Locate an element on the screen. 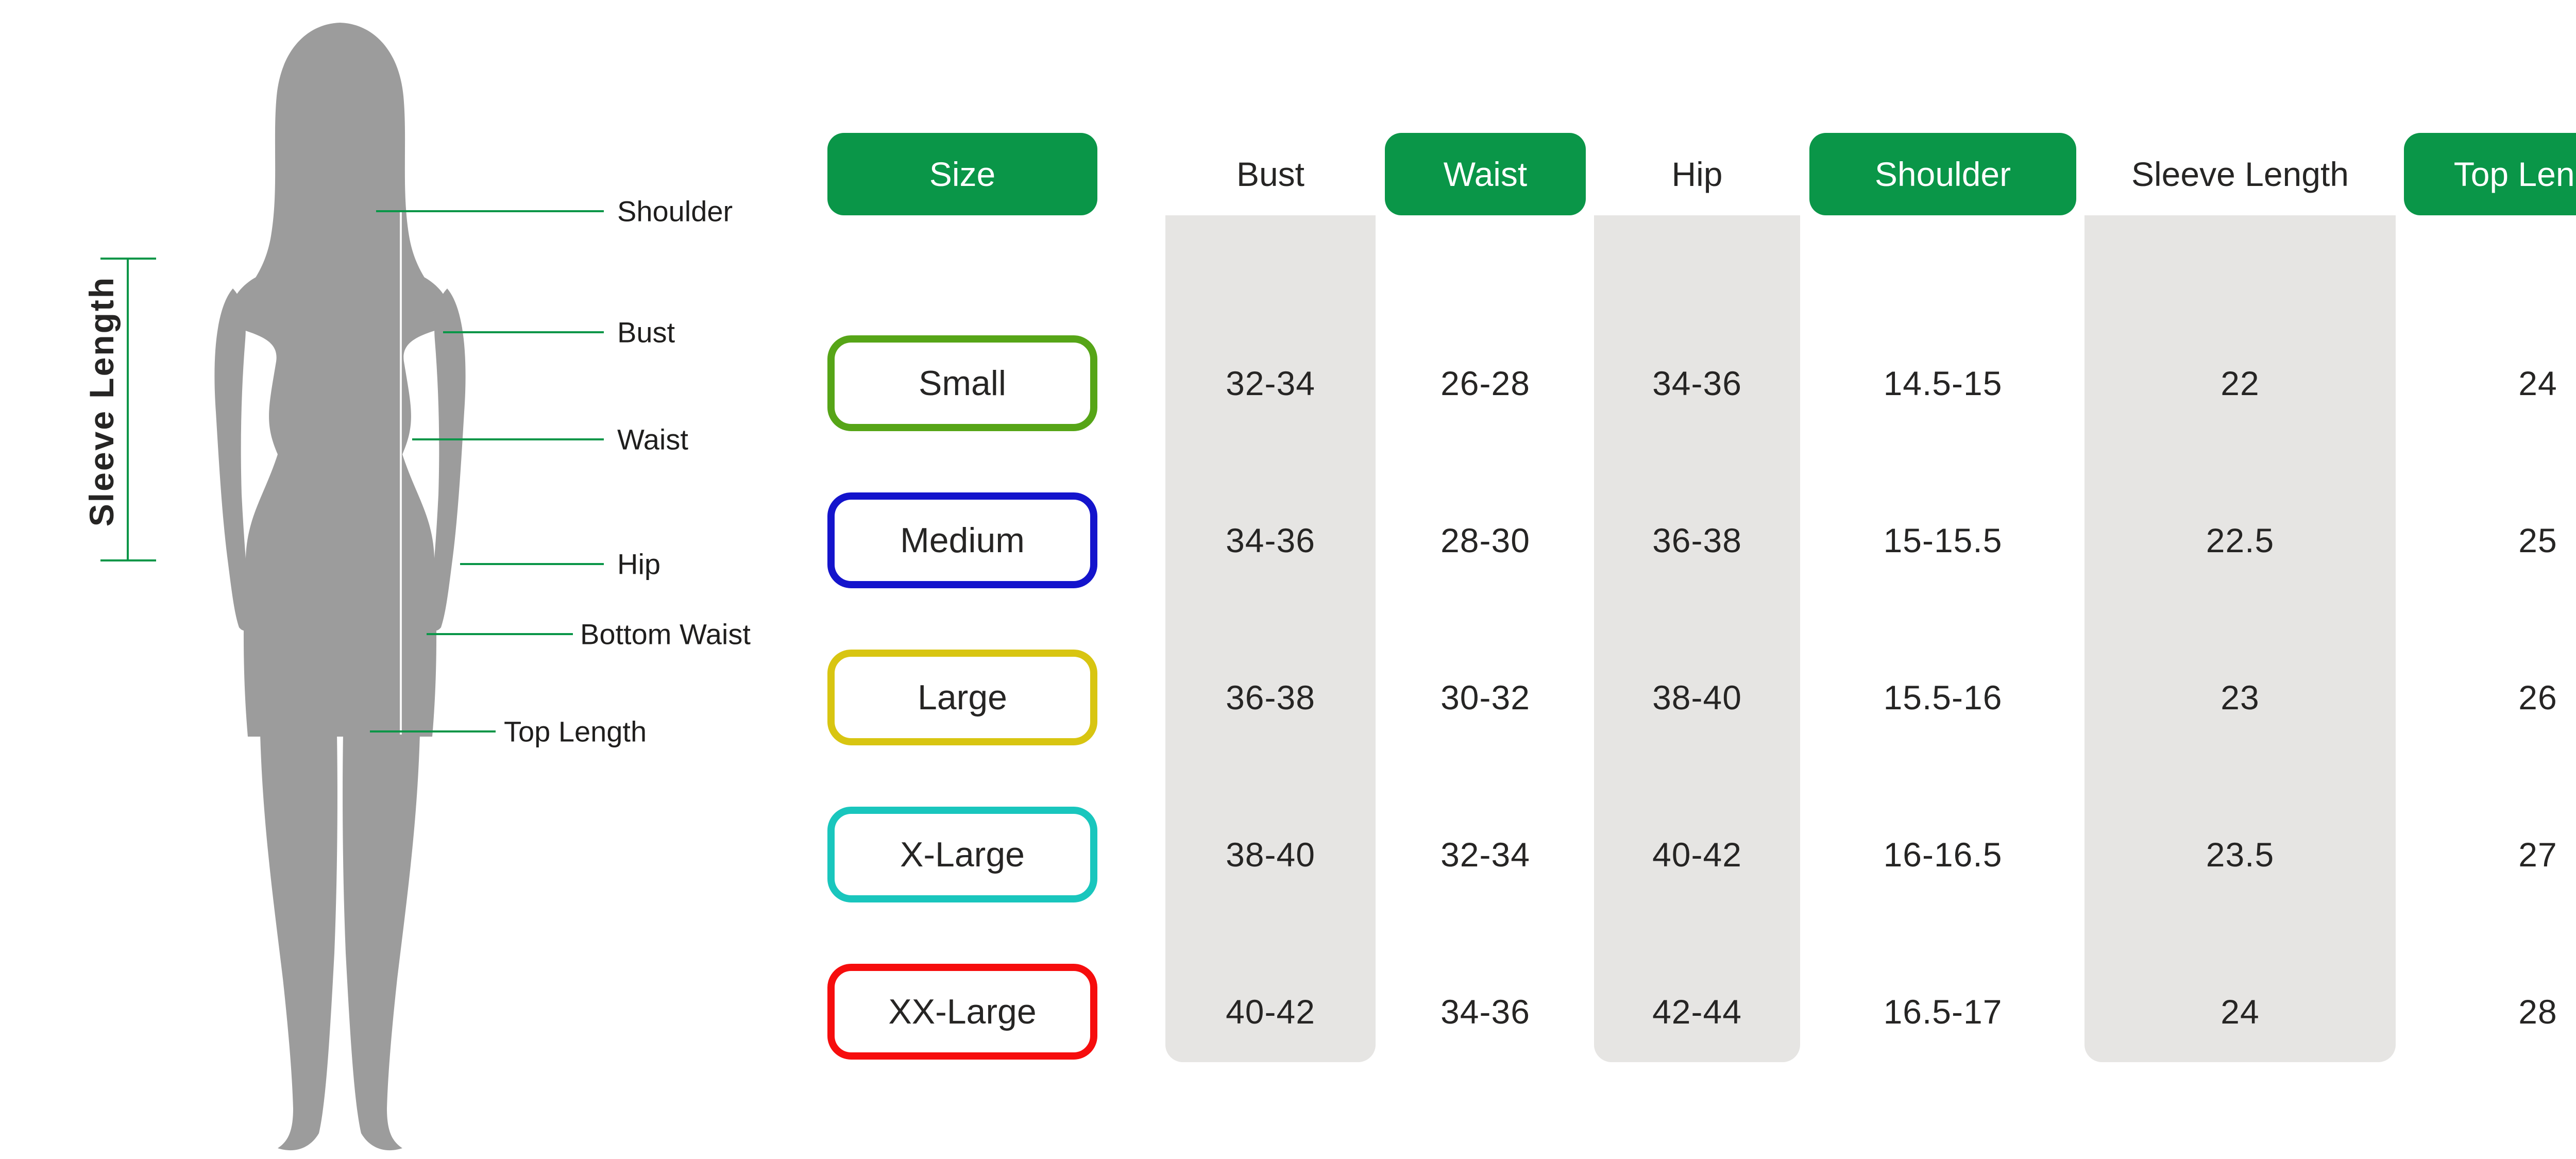 The width and height of the screenshot is (2576, 1159). cell-top-length-large: 26 is located at coordinates (2537, 697).